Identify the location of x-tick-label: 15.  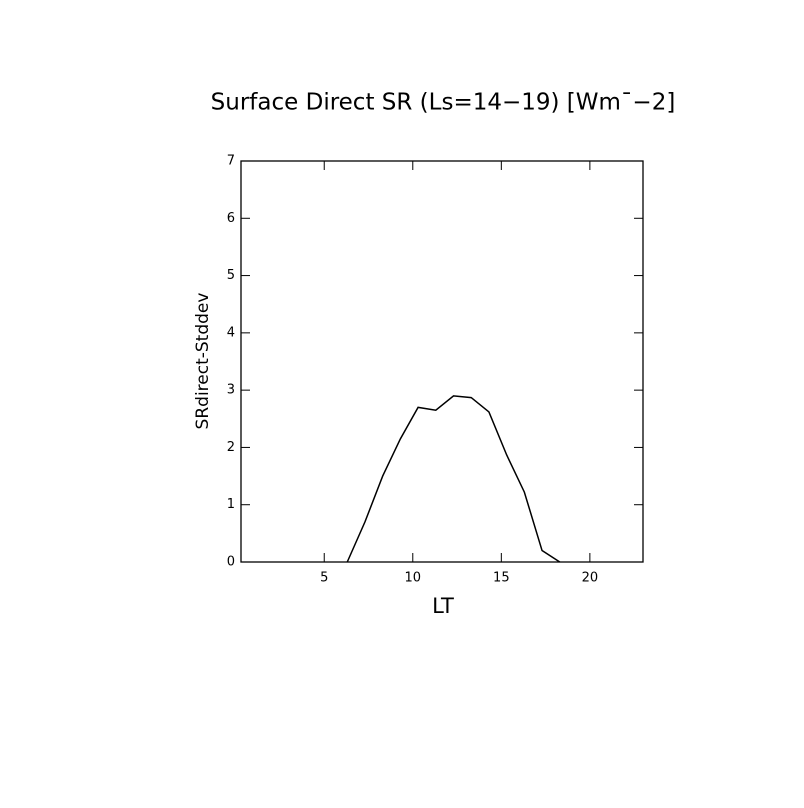
(501, 578).